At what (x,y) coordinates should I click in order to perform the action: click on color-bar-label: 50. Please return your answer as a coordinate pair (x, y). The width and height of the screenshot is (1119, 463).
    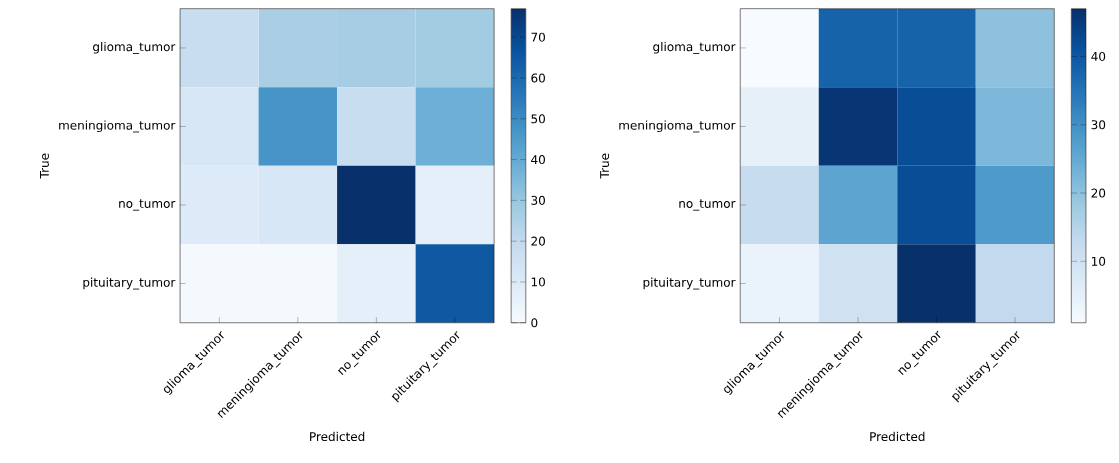
    Looking at the image, I should click on (538, 119).